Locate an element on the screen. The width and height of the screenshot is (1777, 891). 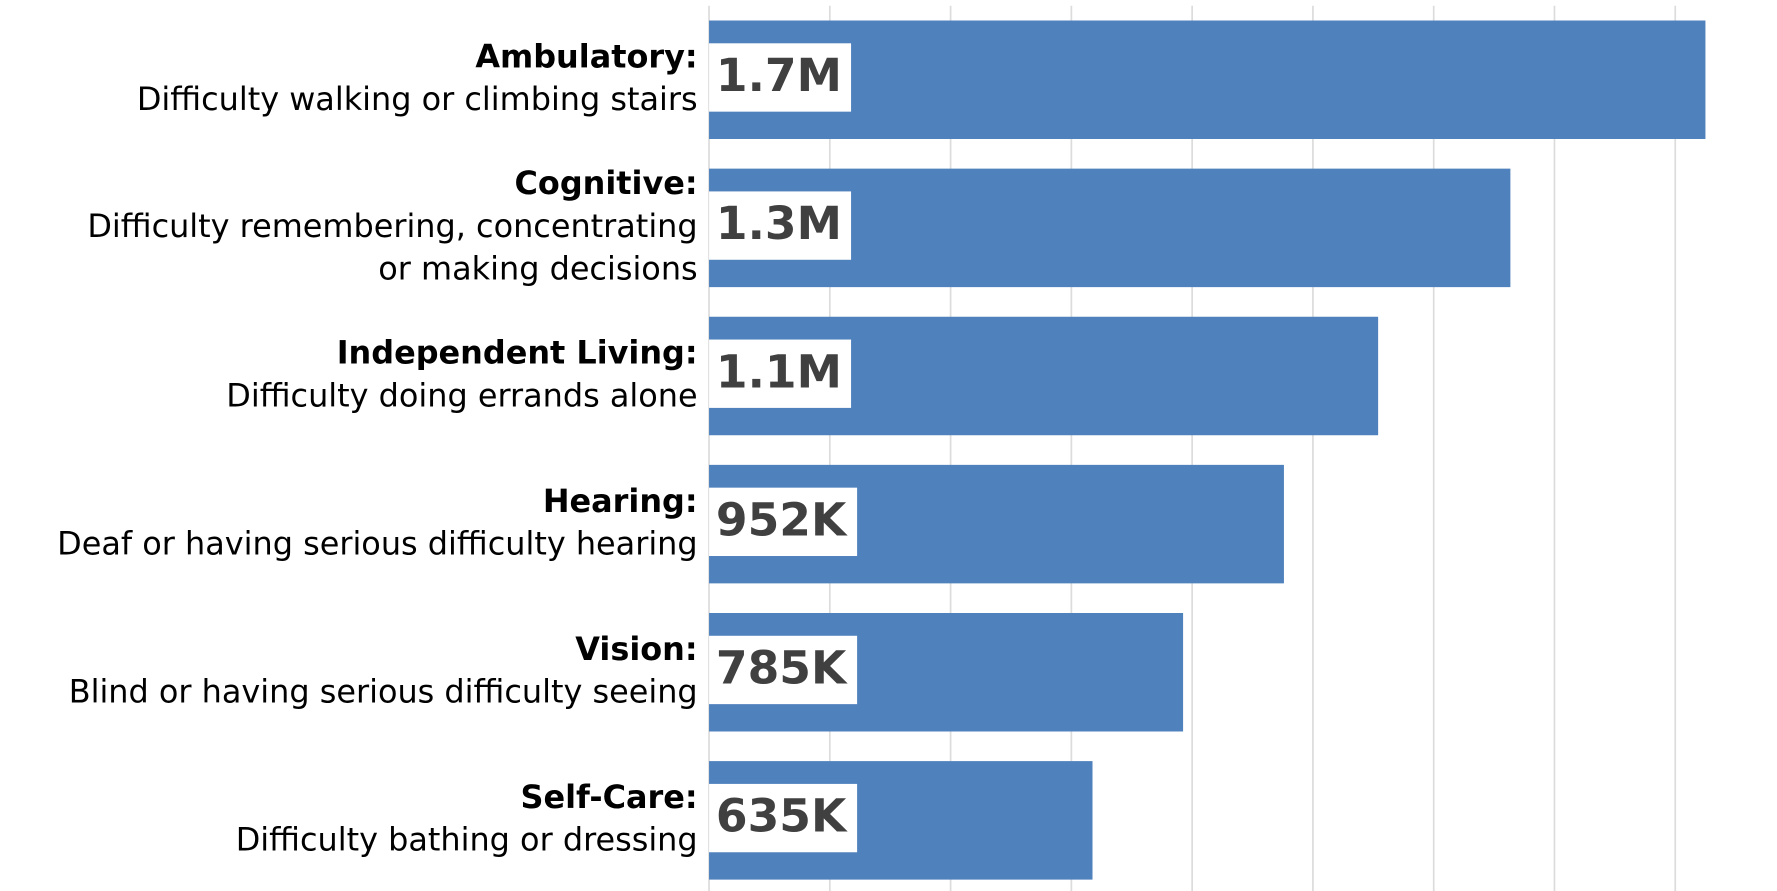
category-description: Difficulty walking or climbing stairs is located at coordinates (417, 99).